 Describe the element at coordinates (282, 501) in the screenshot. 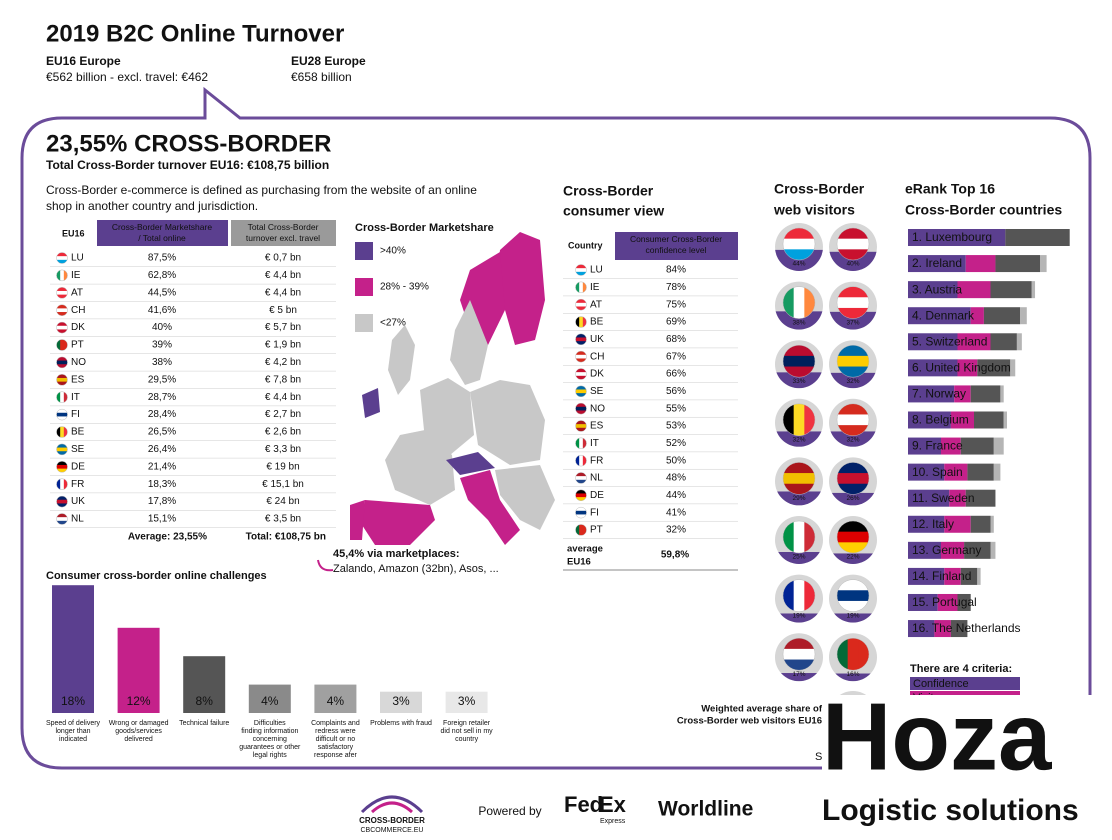

I see `label: € 24 bn` at that location.